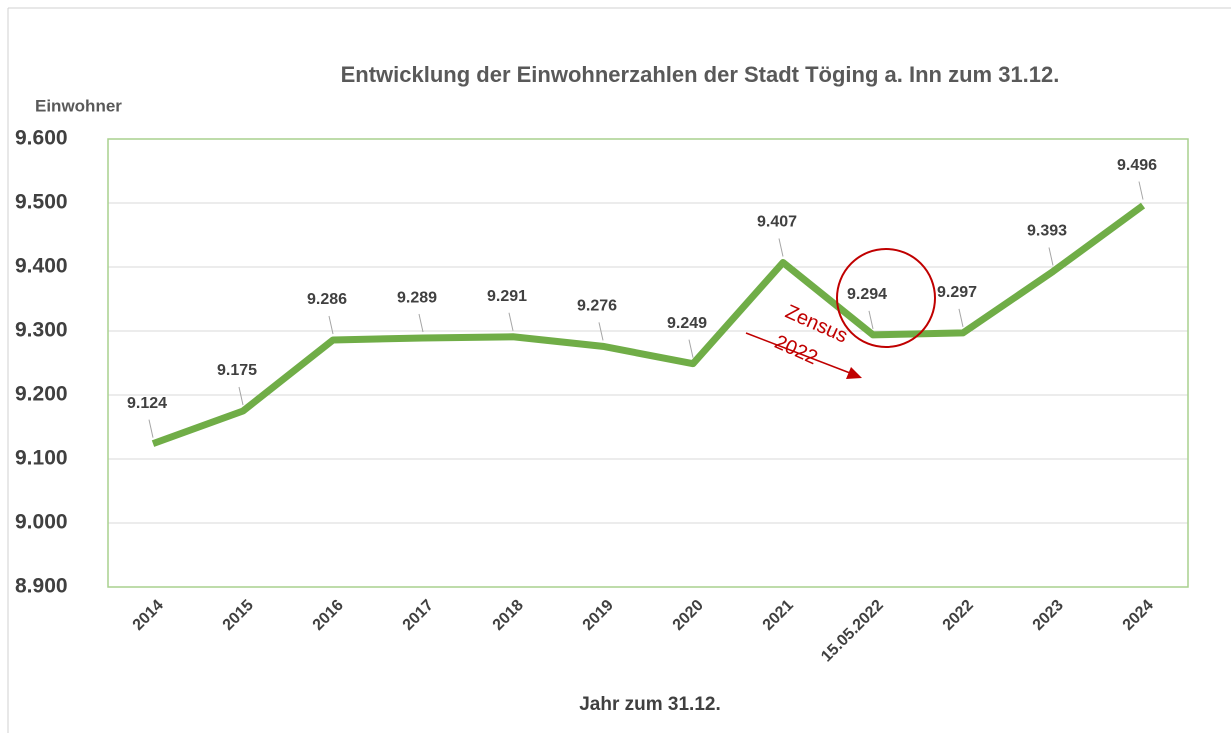 The image size is (1231, 733). What do you see at coordinates (41, 394) in the screenshot?
I see `y-tick-label: 9.200` at bounding box center [41, 394].